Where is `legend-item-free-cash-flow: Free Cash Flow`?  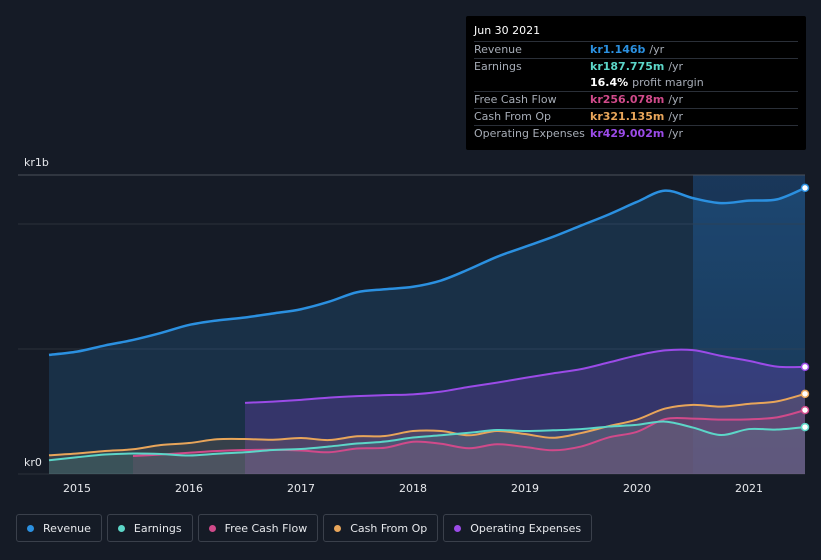
legend-item-free-cash-flow: Free Cash Flow is located at coordinates (258, 528).